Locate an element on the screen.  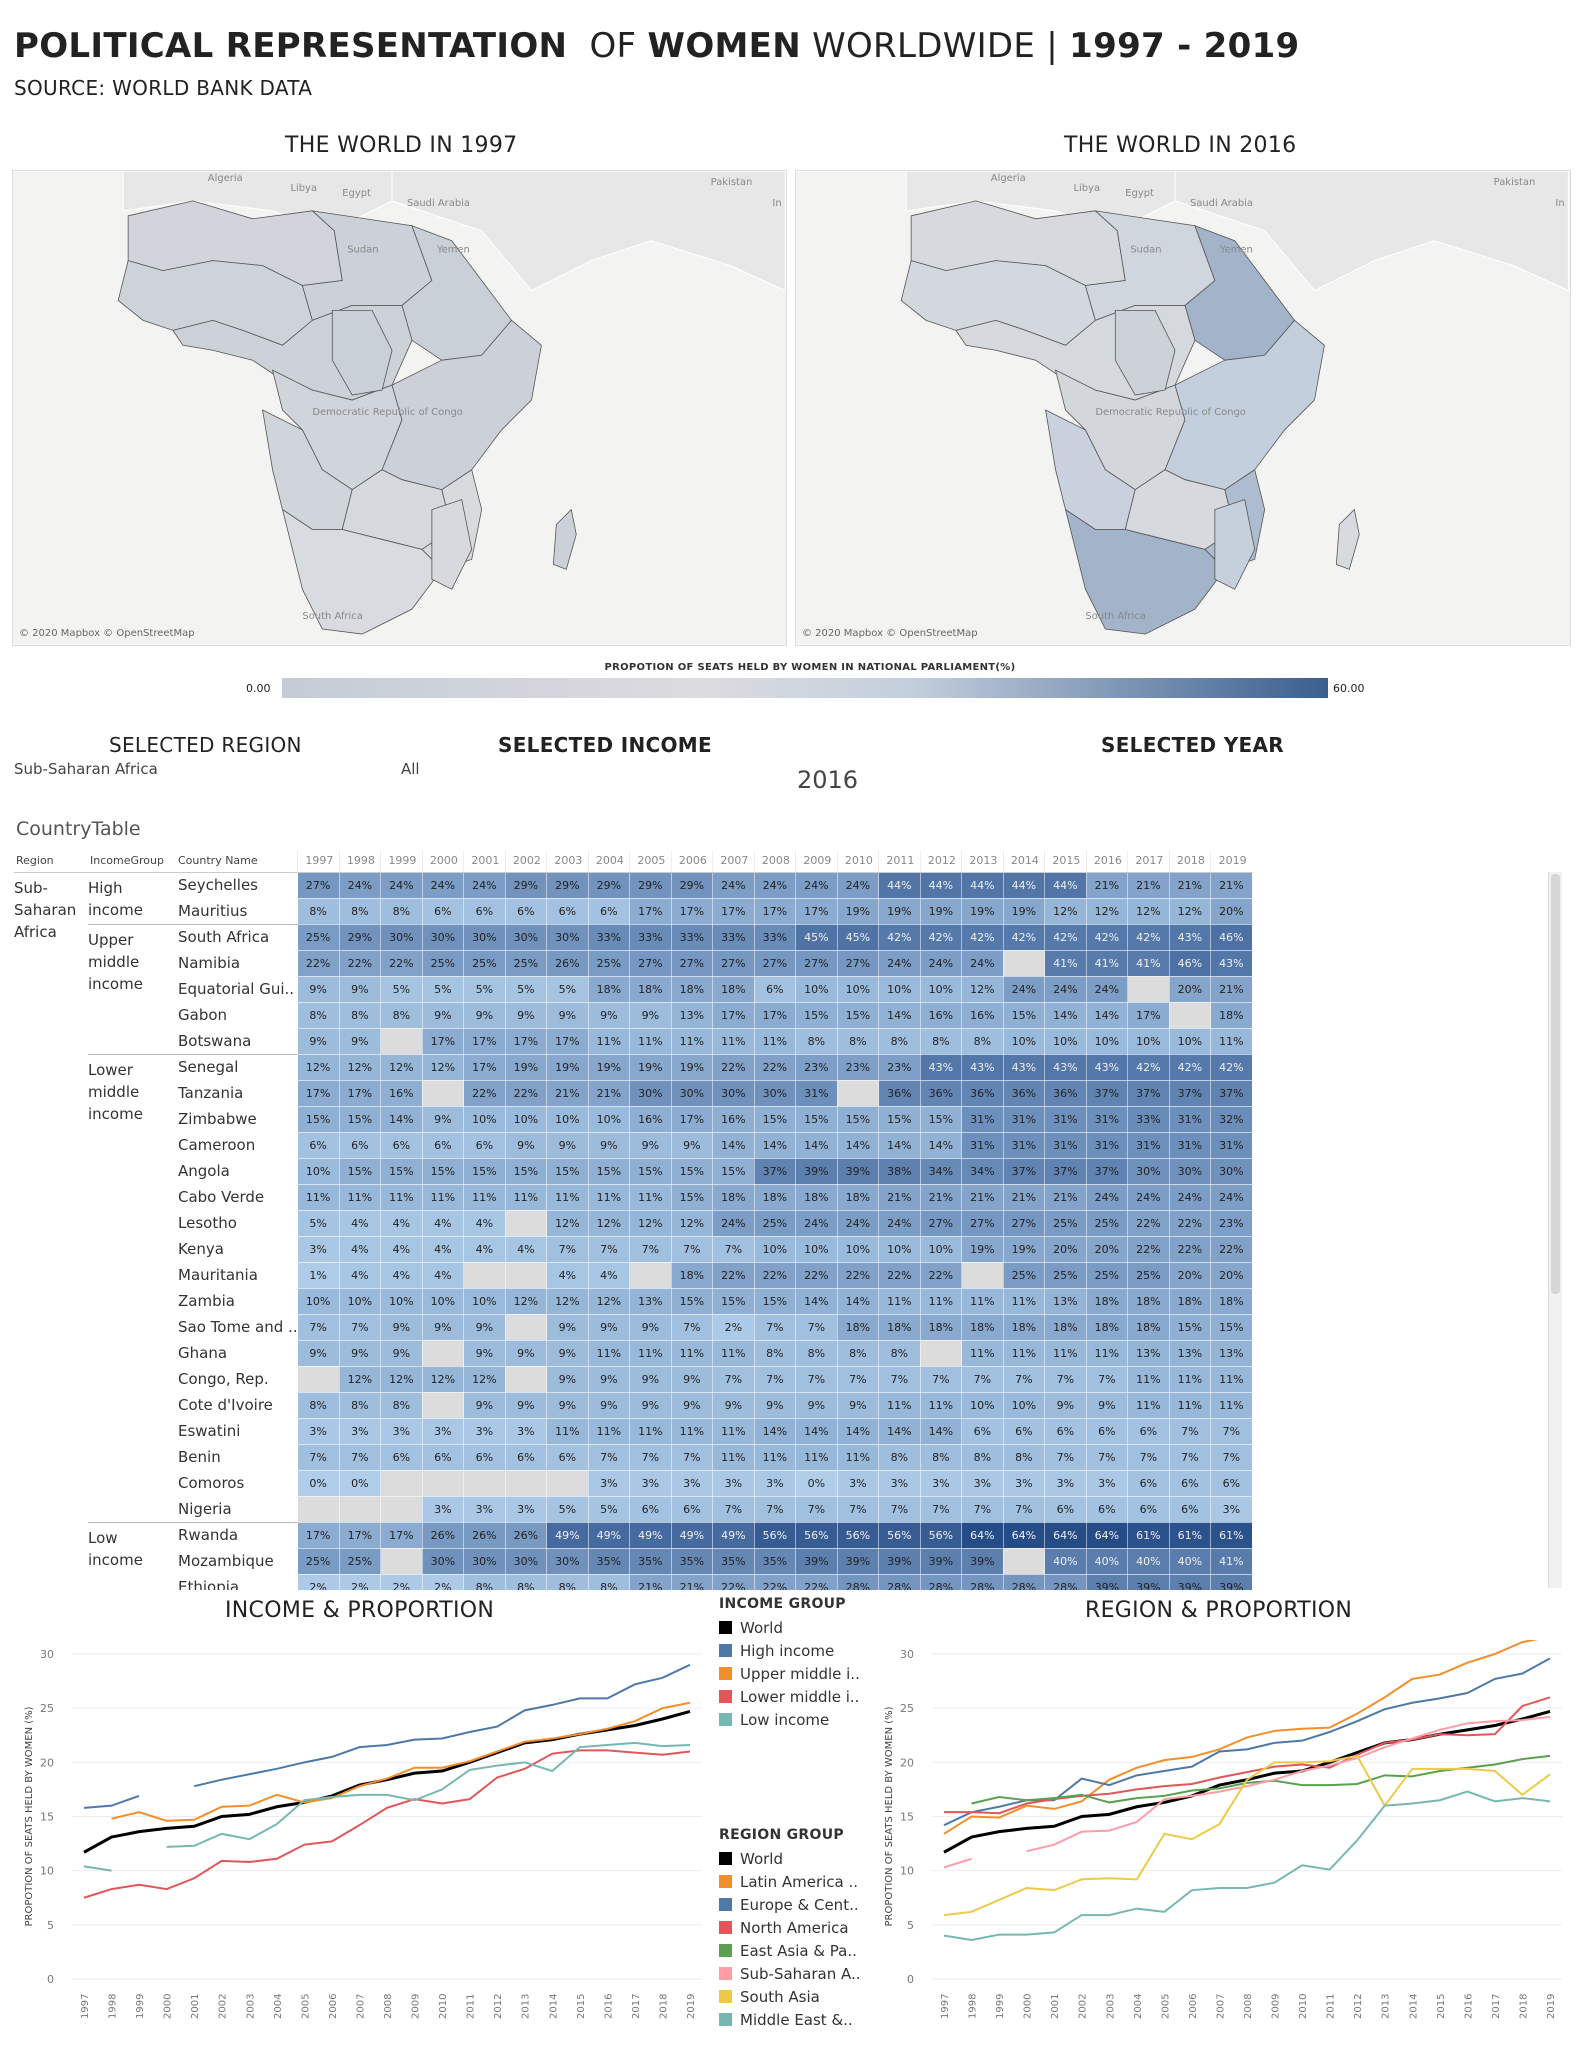
col-header-year: 1998 is located at coordinates (359, 861).